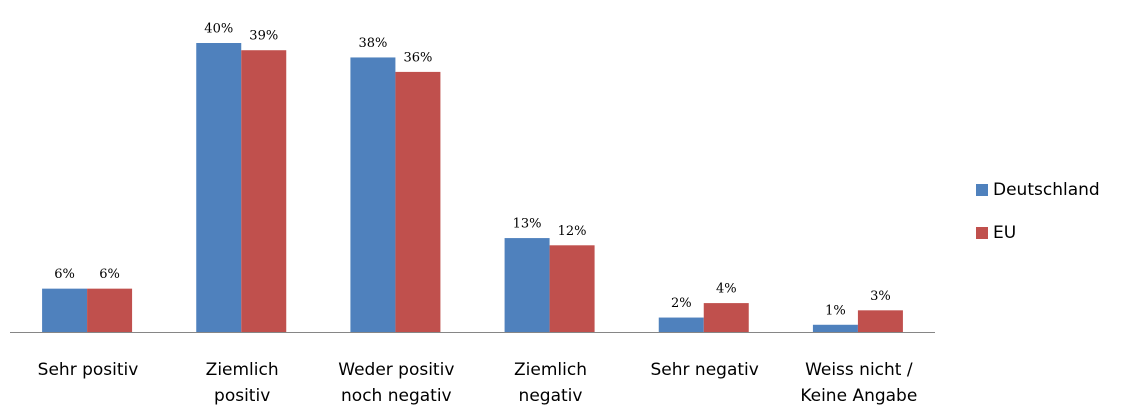  What do you see at coordinates (572, 231) in the screenshot?
I see `data-label: 12%` at bounding box center [572, 231].